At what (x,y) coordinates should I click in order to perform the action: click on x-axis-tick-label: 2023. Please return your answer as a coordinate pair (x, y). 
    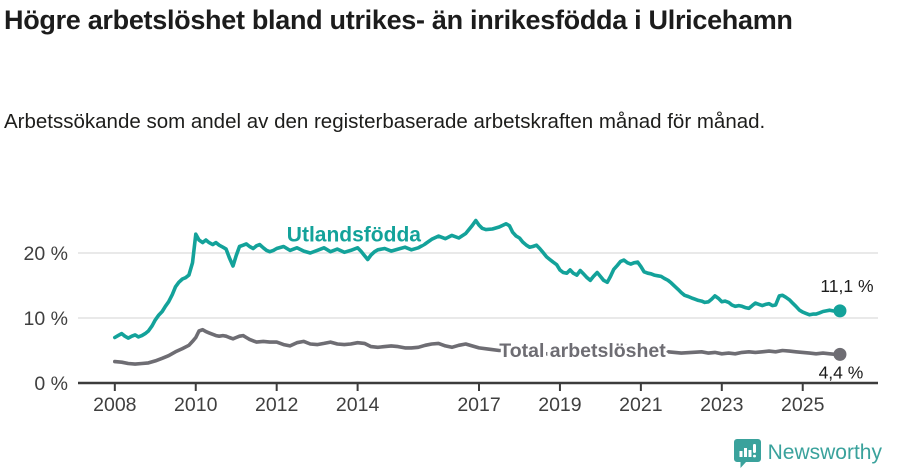
    Looking at the image, I should click on (721, 405).